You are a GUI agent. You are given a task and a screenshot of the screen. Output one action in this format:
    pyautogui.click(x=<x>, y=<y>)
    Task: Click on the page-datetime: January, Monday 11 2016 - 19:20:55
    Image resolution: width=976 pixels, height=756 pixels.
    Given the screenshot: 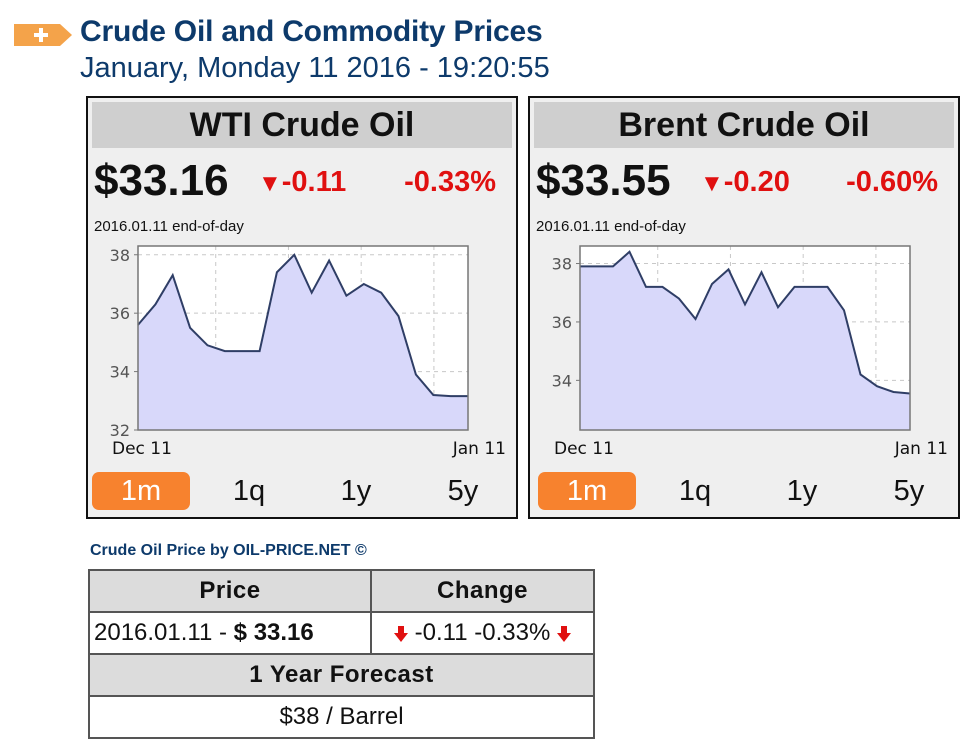 What is the action you would take?
    pyautogui.click(x=315, y=68)
    